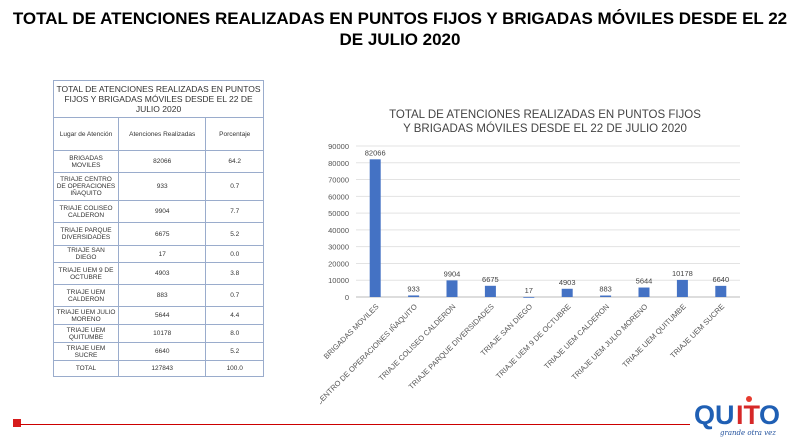  Describe the element at coordinates (338, 196) in the screenshot. I see `y-tick-label: 60000` at that location.